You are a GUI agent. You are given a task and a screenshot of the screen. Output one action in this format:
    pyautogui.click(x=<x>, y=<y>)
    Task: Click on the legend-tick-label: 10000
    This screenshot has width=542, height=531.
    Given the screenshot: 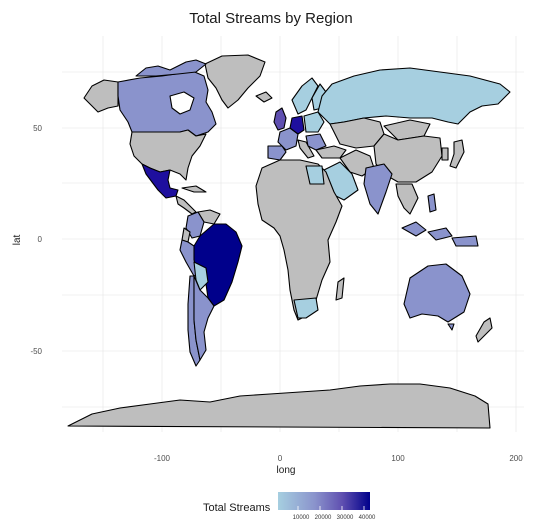 What is the action you would take?
    pyautogui.click(x=301, y=518)
    